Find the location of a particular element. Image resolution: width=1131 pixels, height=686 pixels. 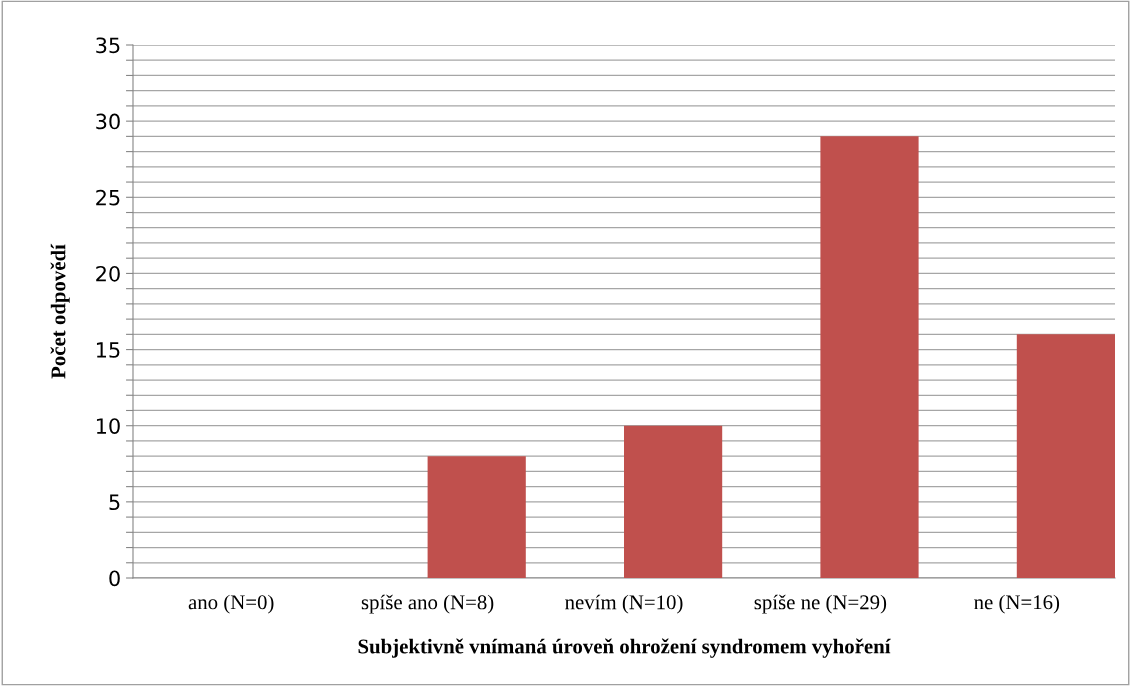

y-tick-label: 15 is located at coordinates (108, 350).